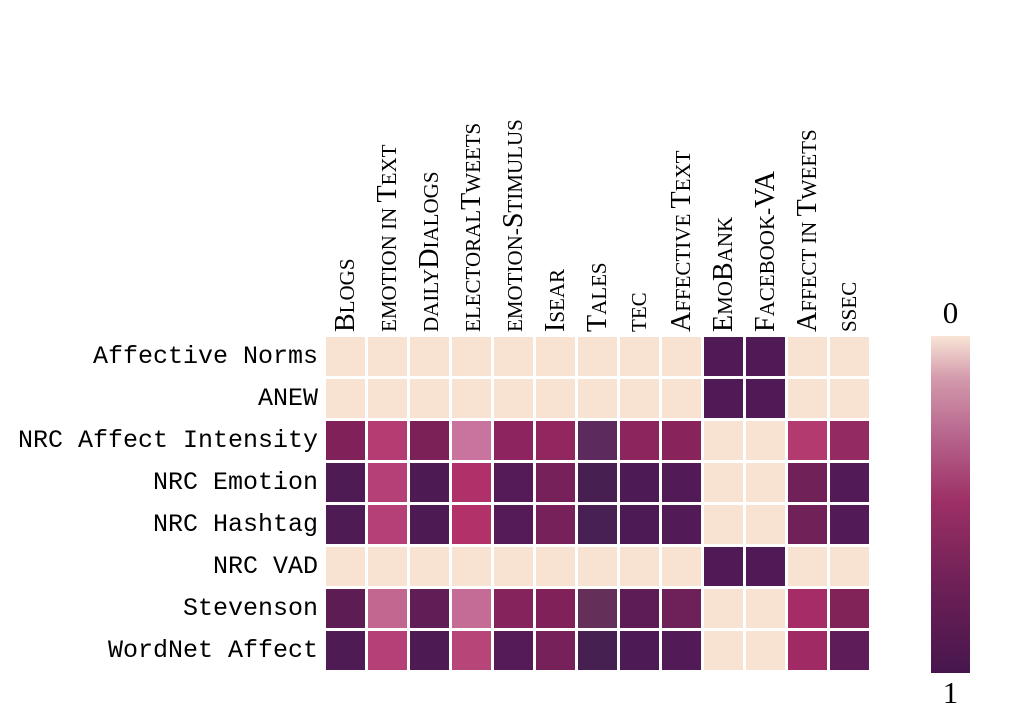  I want to click on cell-r0-c3, so click(471, 356).